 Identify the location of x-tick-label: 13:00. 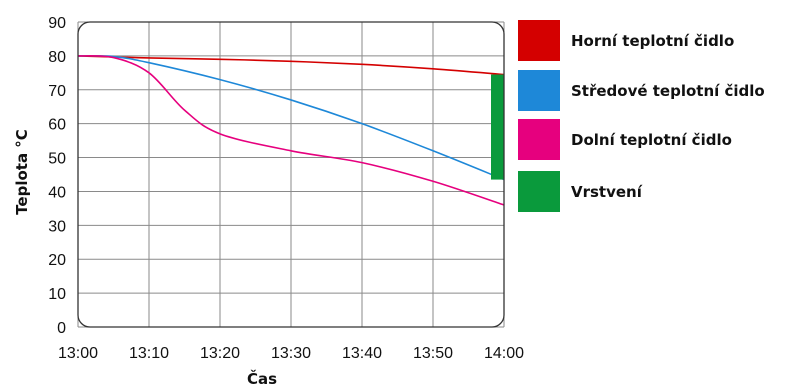
(78, 353).